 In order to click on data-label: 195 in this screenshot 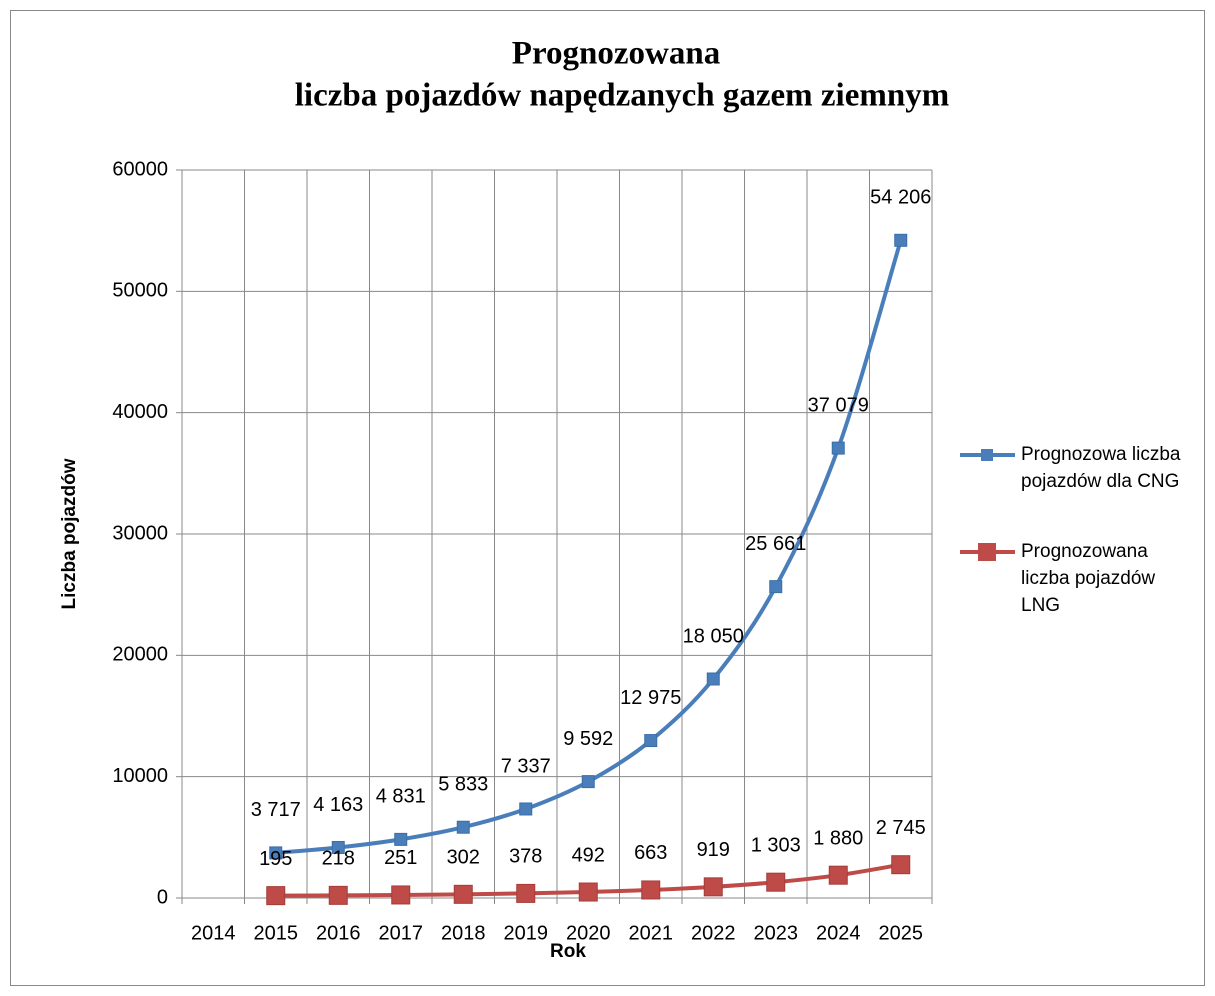, I will do `click(275, 859)`.